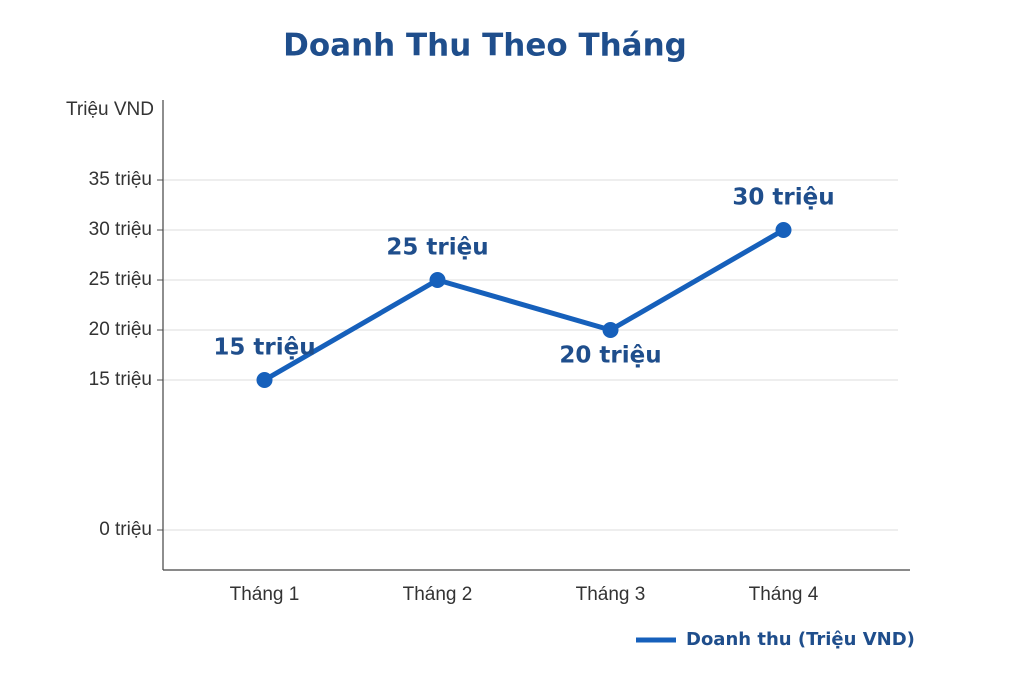 The image size is (1024, 683). Describe the element at coordinates (110, 109) in the screenshot. I see `y-axis-label: Triệu VND` at that location.